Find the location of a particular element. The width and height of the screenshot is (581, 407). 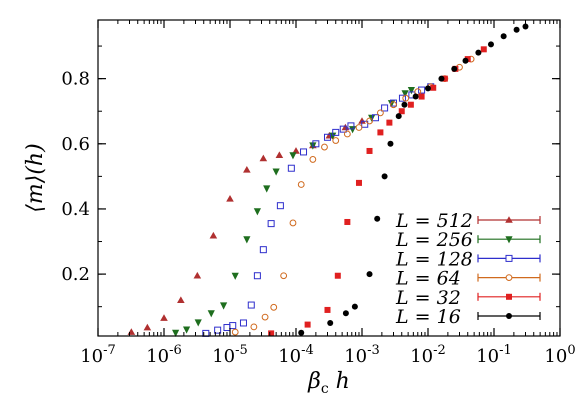

x-tick-label: 10⁻⁴ is located at coordinates (296, 355).